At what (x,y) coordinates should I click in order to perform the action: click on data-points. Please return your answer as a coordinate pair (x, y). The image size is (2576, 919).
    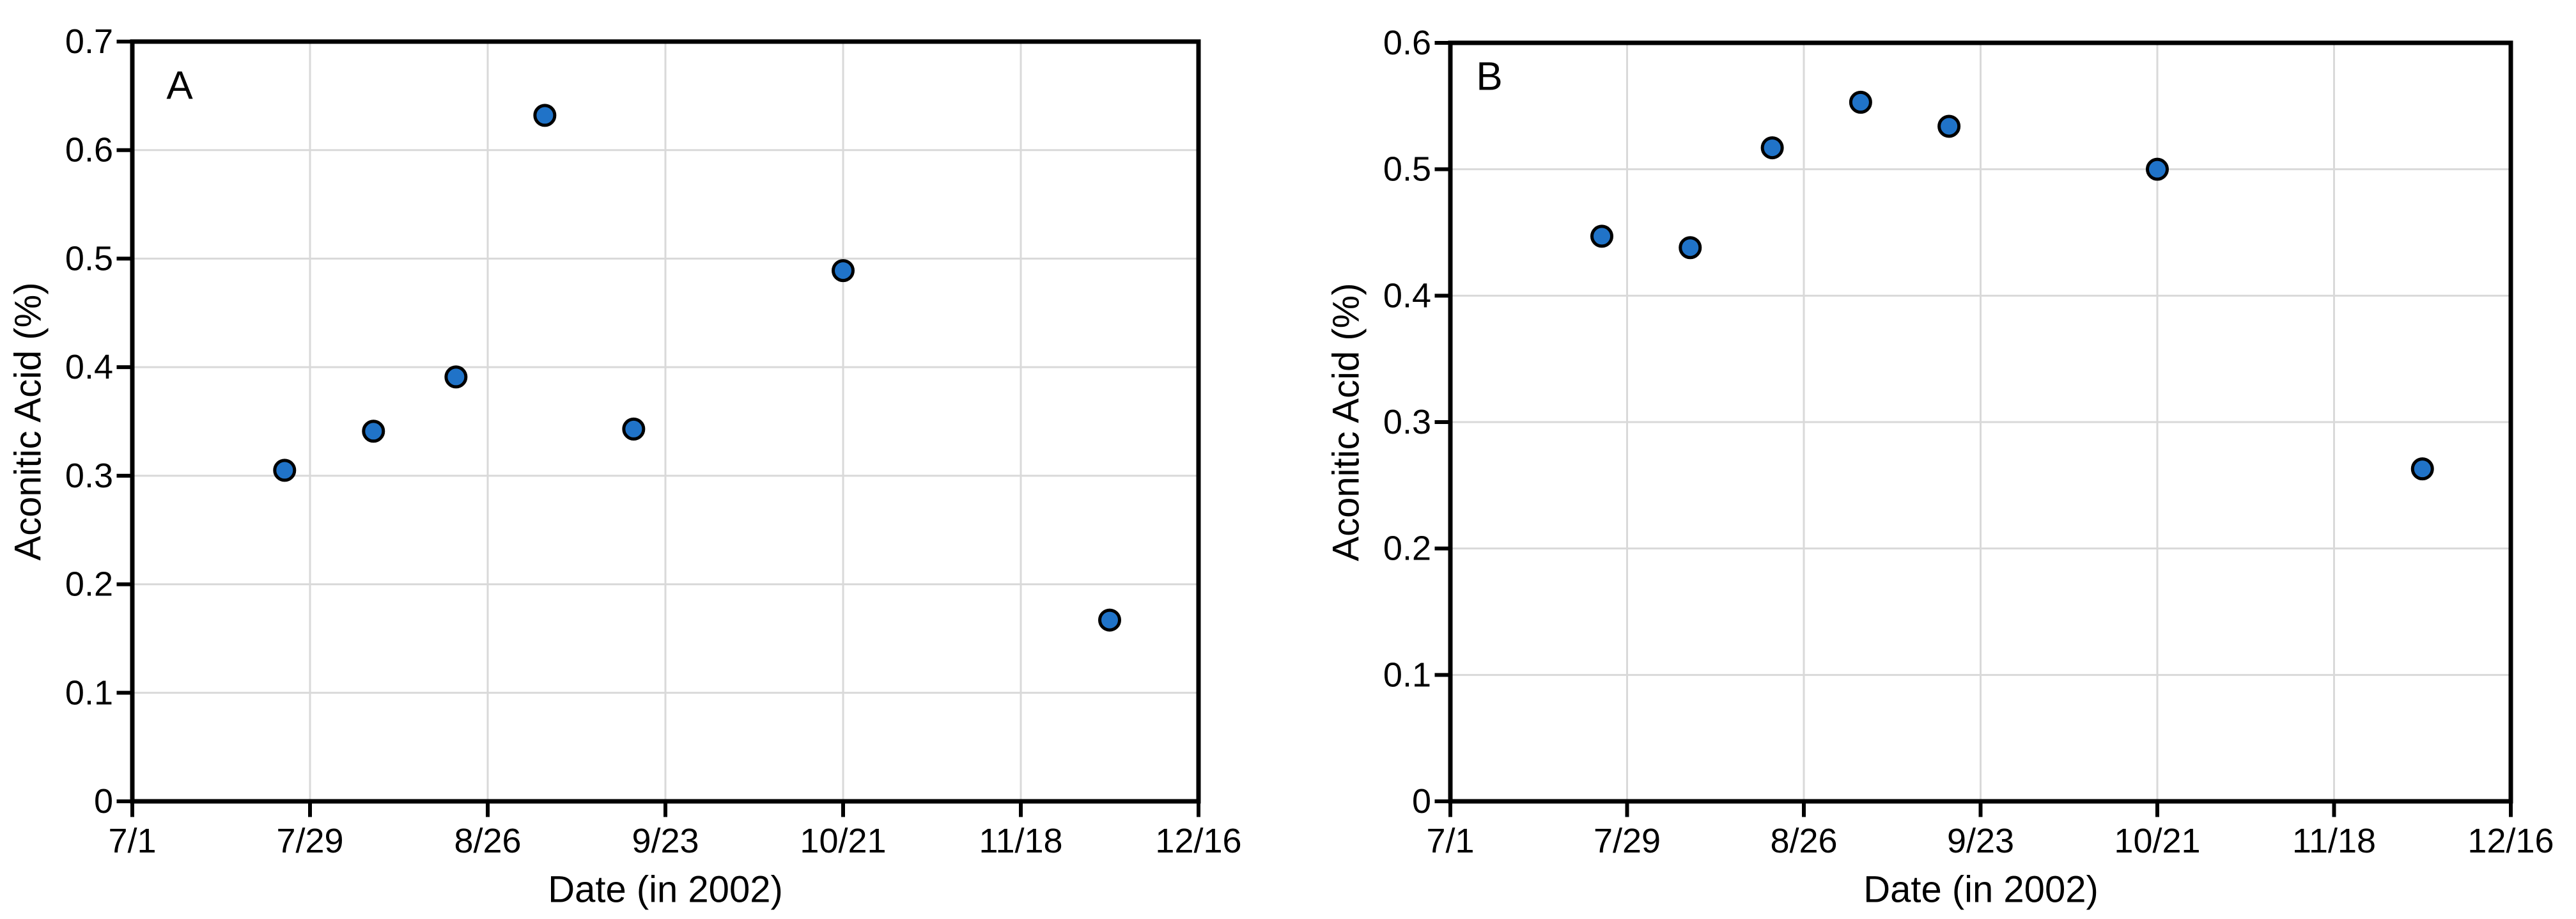
    Looking at the image, I should click on (2012, 285).